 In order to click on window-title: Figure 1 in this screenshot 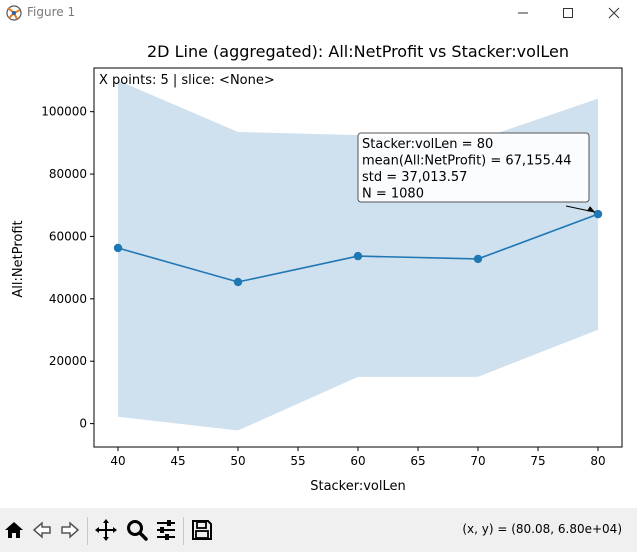, I will do `click(51, 12)`.